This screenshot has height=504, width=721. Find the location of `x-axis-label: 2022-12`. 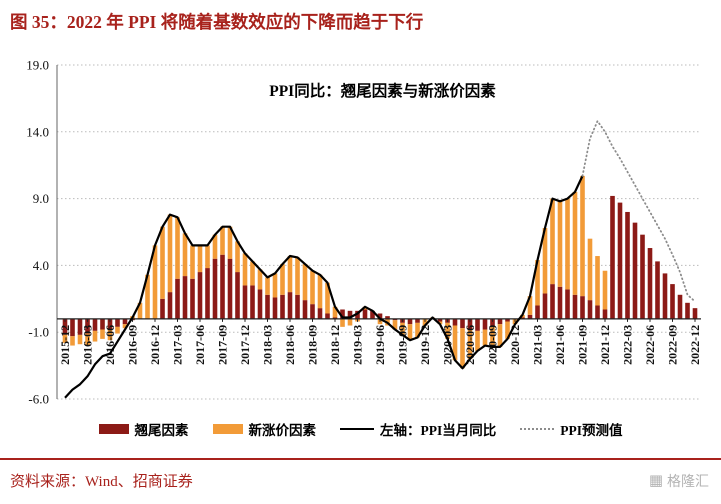

x-axis-label: 2022-12 is located at coordinates (695, 345).